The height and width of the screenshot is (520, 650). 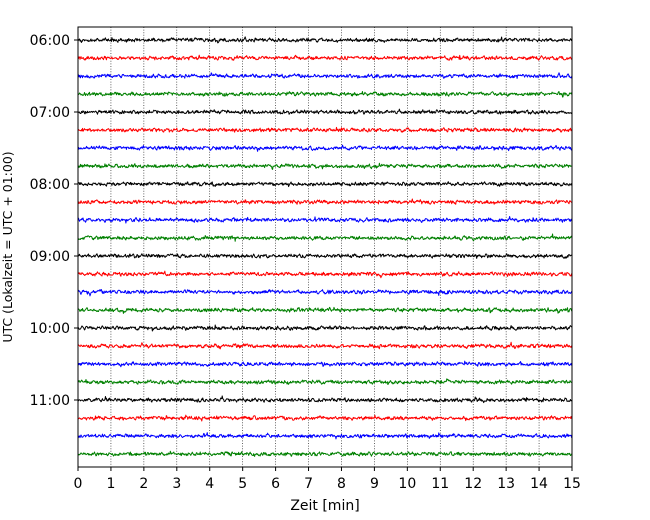 I want to click on x-axis-label: Zeit [min], so click(x=324, y=506).